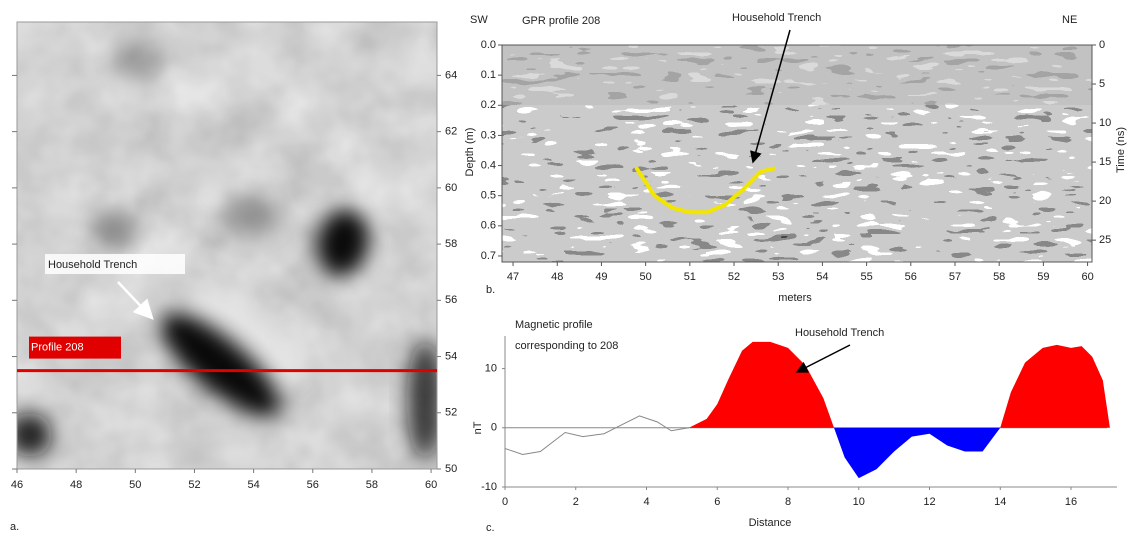  I want to click on x-tick-label: 8, so click(788, 502).